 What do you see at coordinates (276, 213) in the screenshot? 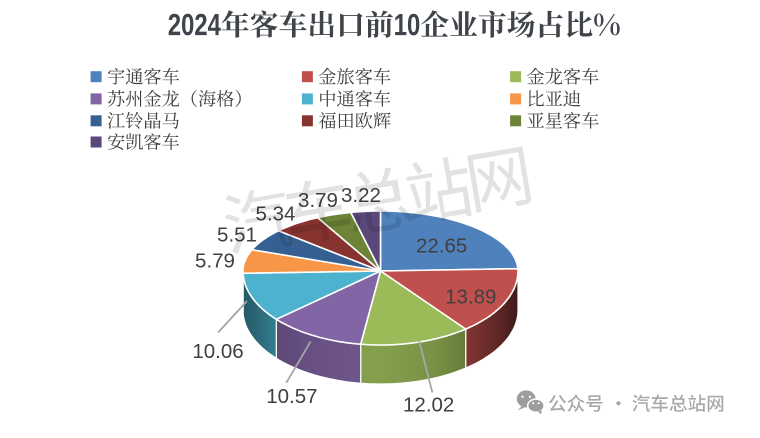
I see `svg-text: 5.34` at bounding box center [276, 213].